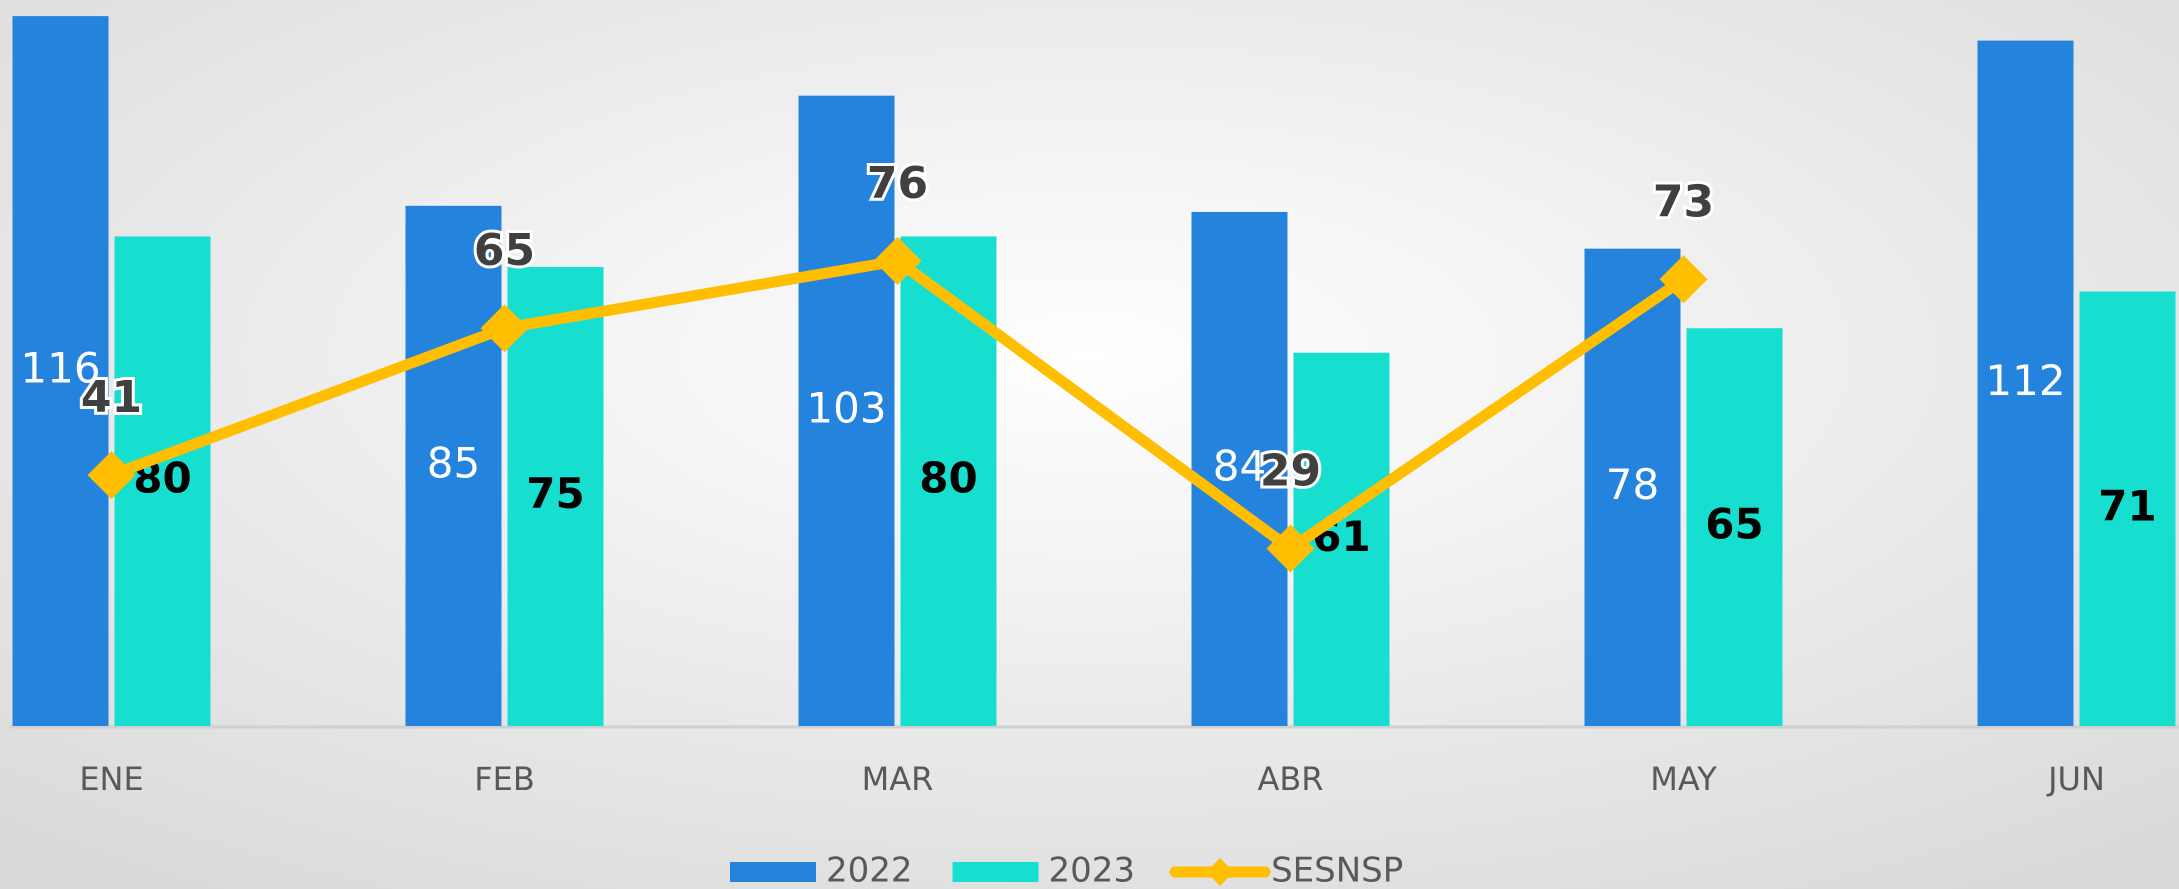  Describe the element at coordinates (2025, 380) in the screenshot. I see `data-label: 112` at that location.